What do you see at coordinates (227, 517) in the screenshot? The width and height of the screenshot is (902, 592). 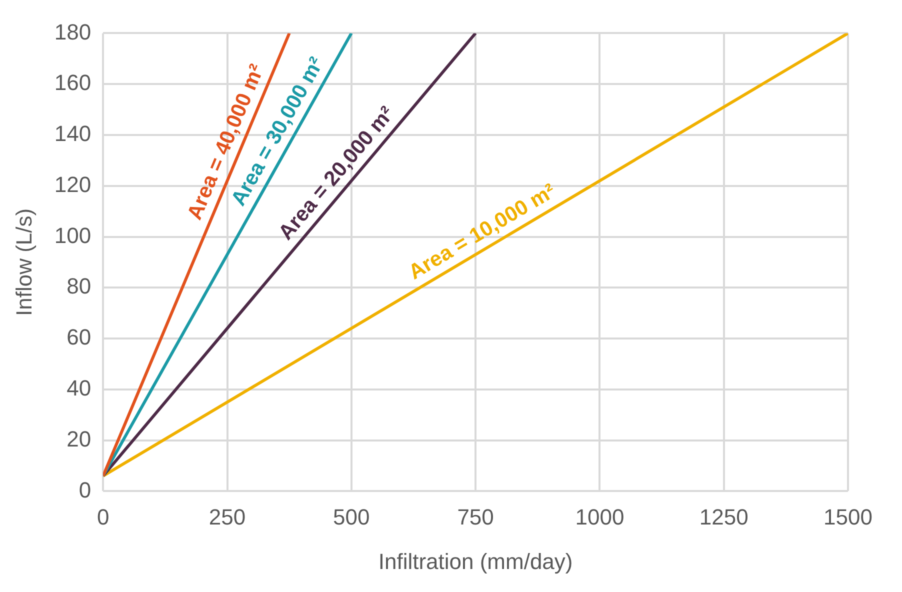 I see `x-tick-label: 250` at bounding box center [227, 517].